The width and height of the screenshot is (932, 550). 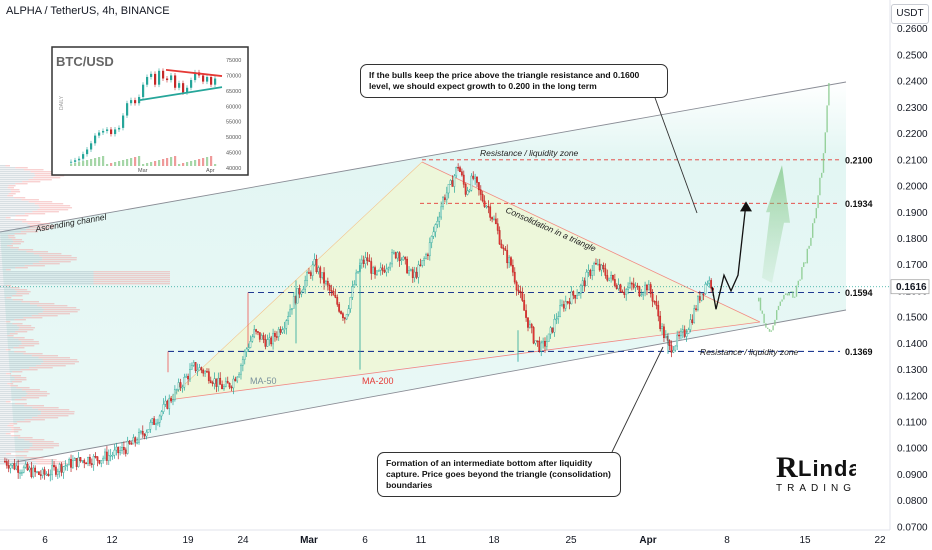 What do you see at coordinates (910, 14) in the screenshot?
I see `currency-button: USDT` at bounding box center [910, 14].